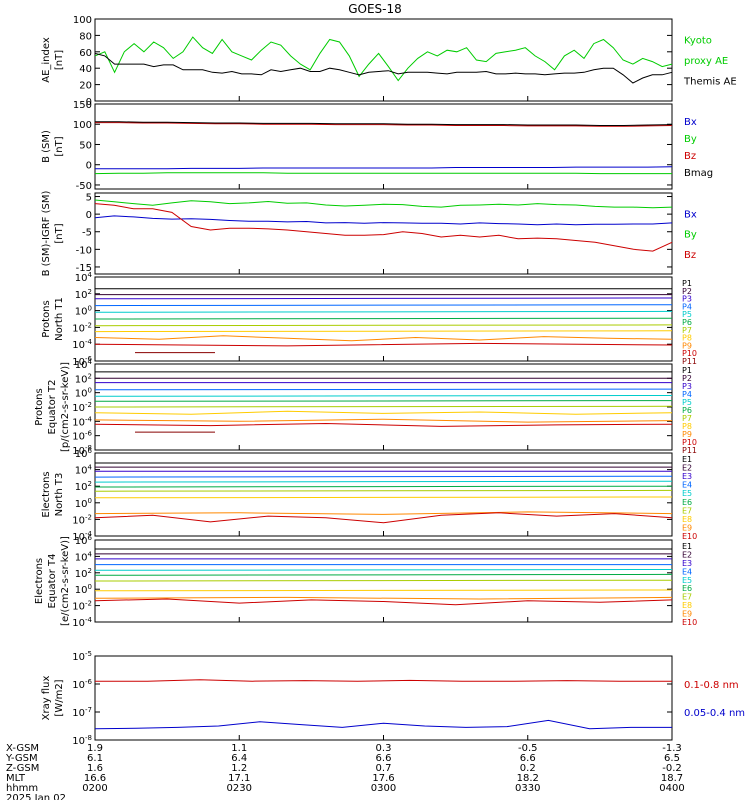 The height and width of the screenshot is (800, 750). What do you see at coordinates (690, 214) in the screenshot?
I see `legend-entry: Bx` at bounding box center [690, 214].